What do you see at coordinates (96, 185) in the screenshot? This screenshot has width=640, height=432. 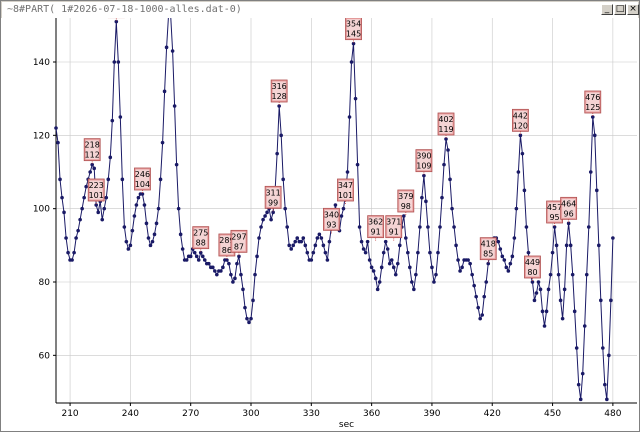 I see `label-top-text: 223` at bounding box center [96, 185].